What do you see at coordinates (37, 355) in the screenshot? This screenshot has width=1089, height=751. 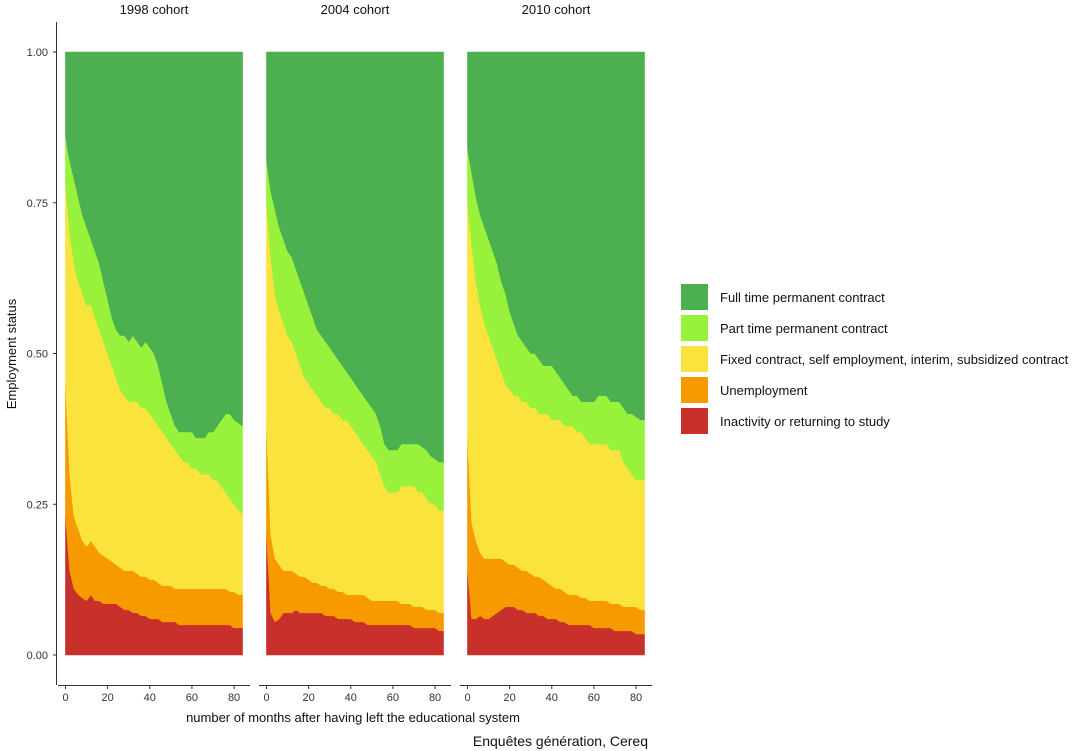 I see `y-tick-label: 0.50` at bounding box center [37, 355].